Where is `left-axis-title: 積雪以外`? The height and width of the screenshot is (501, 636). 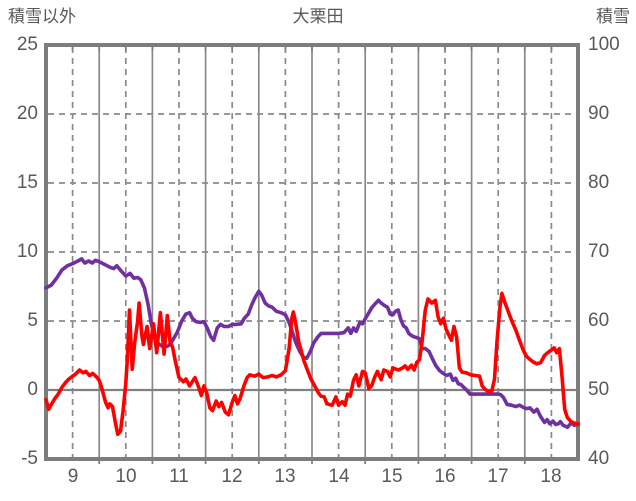
left-axis-title: 積雪以外 is located at coordinates (42, 16).